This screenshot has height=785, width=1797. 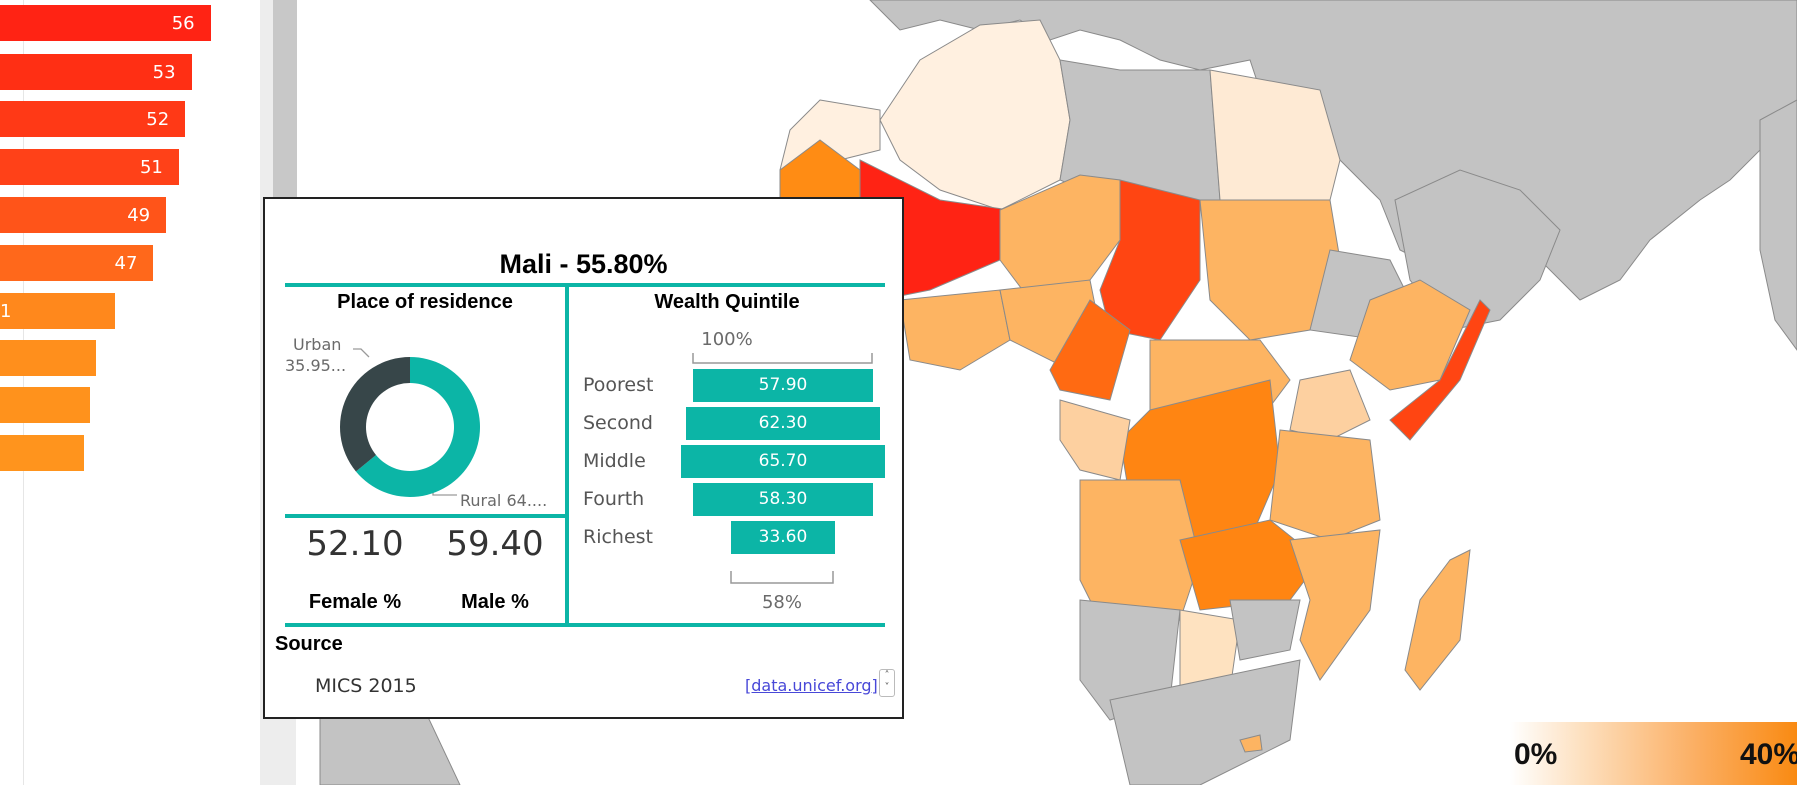 What do you see at coordinates (618, 385) in the screenshot?
I see `quintile-label: Poorest` at bounding box center [618, 385].